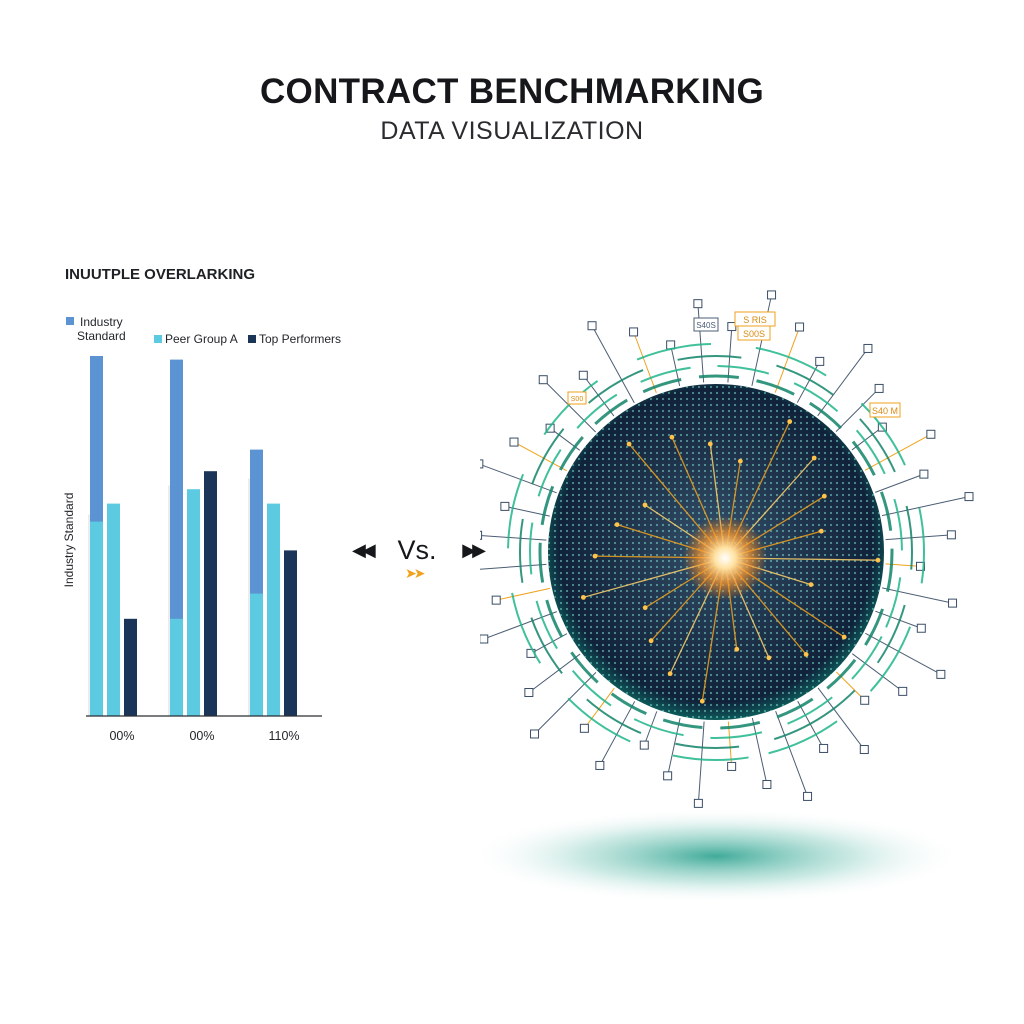 The image size is (1024, 1024). What do you see at coordinates (121, 736) in the screenshot?
I see `x-tick-label-0: 00%` at bounding box center [121, 736].